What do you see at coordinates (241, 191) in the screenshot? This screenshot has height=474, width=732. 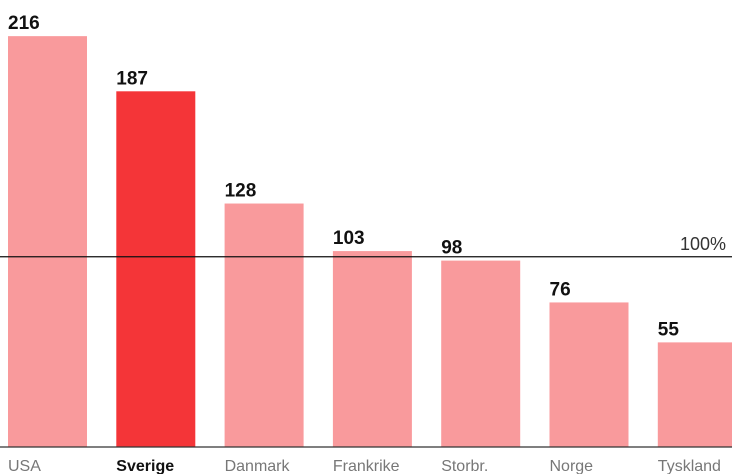 I see `value-label: 128` at bounding box center [241, 191].